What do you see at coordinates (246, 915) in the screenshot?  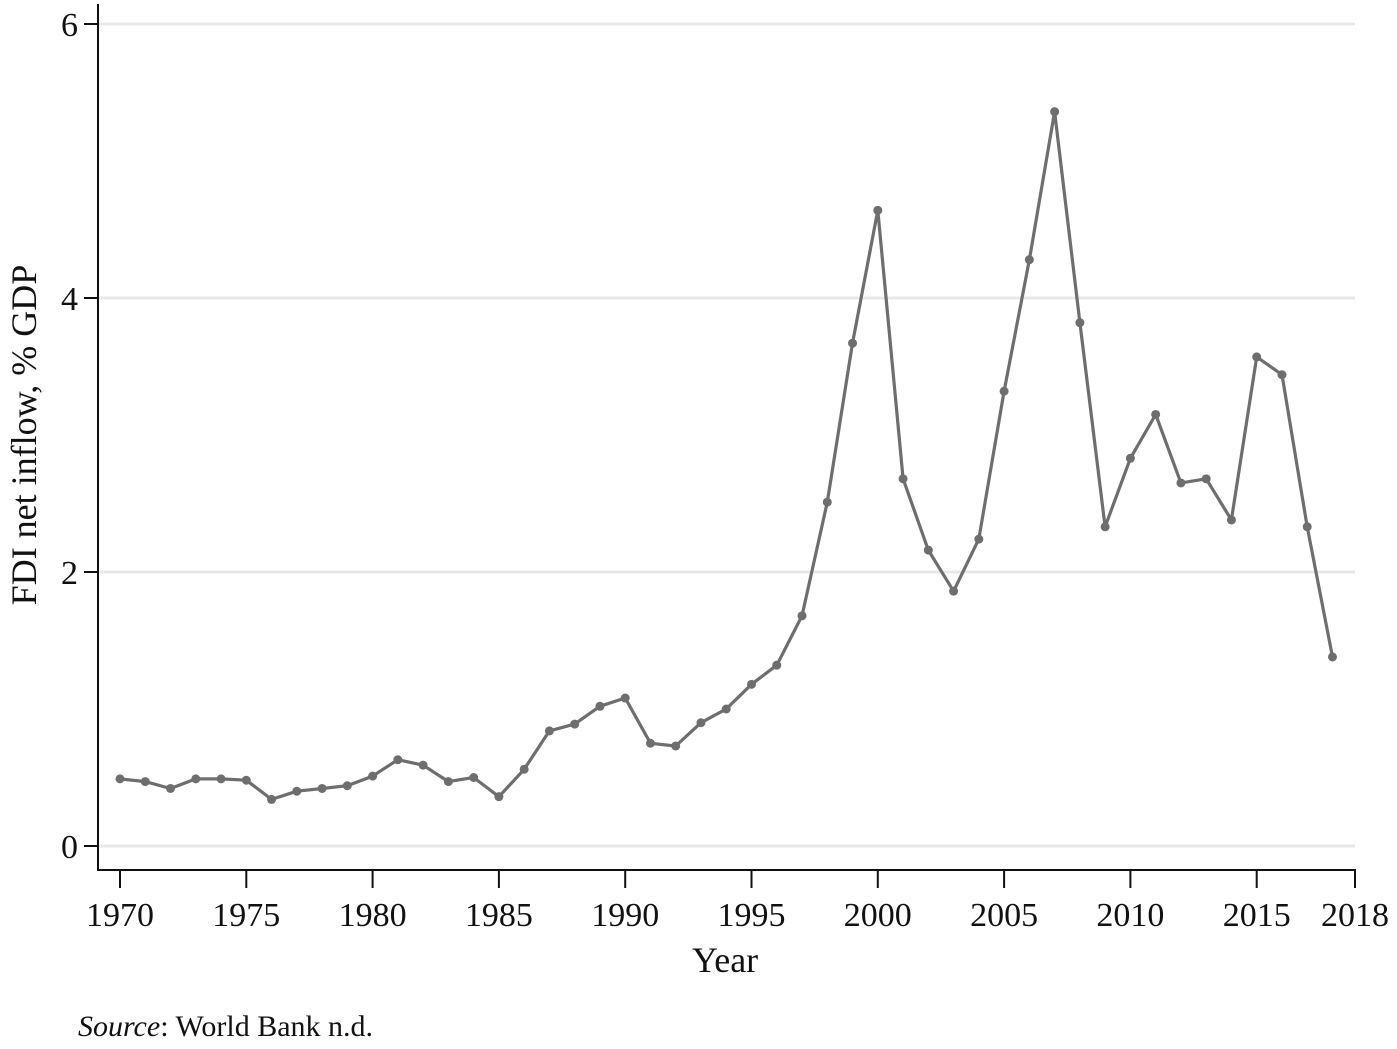 I see `x-tick-label: 1975` at bounding box center [246, 915].